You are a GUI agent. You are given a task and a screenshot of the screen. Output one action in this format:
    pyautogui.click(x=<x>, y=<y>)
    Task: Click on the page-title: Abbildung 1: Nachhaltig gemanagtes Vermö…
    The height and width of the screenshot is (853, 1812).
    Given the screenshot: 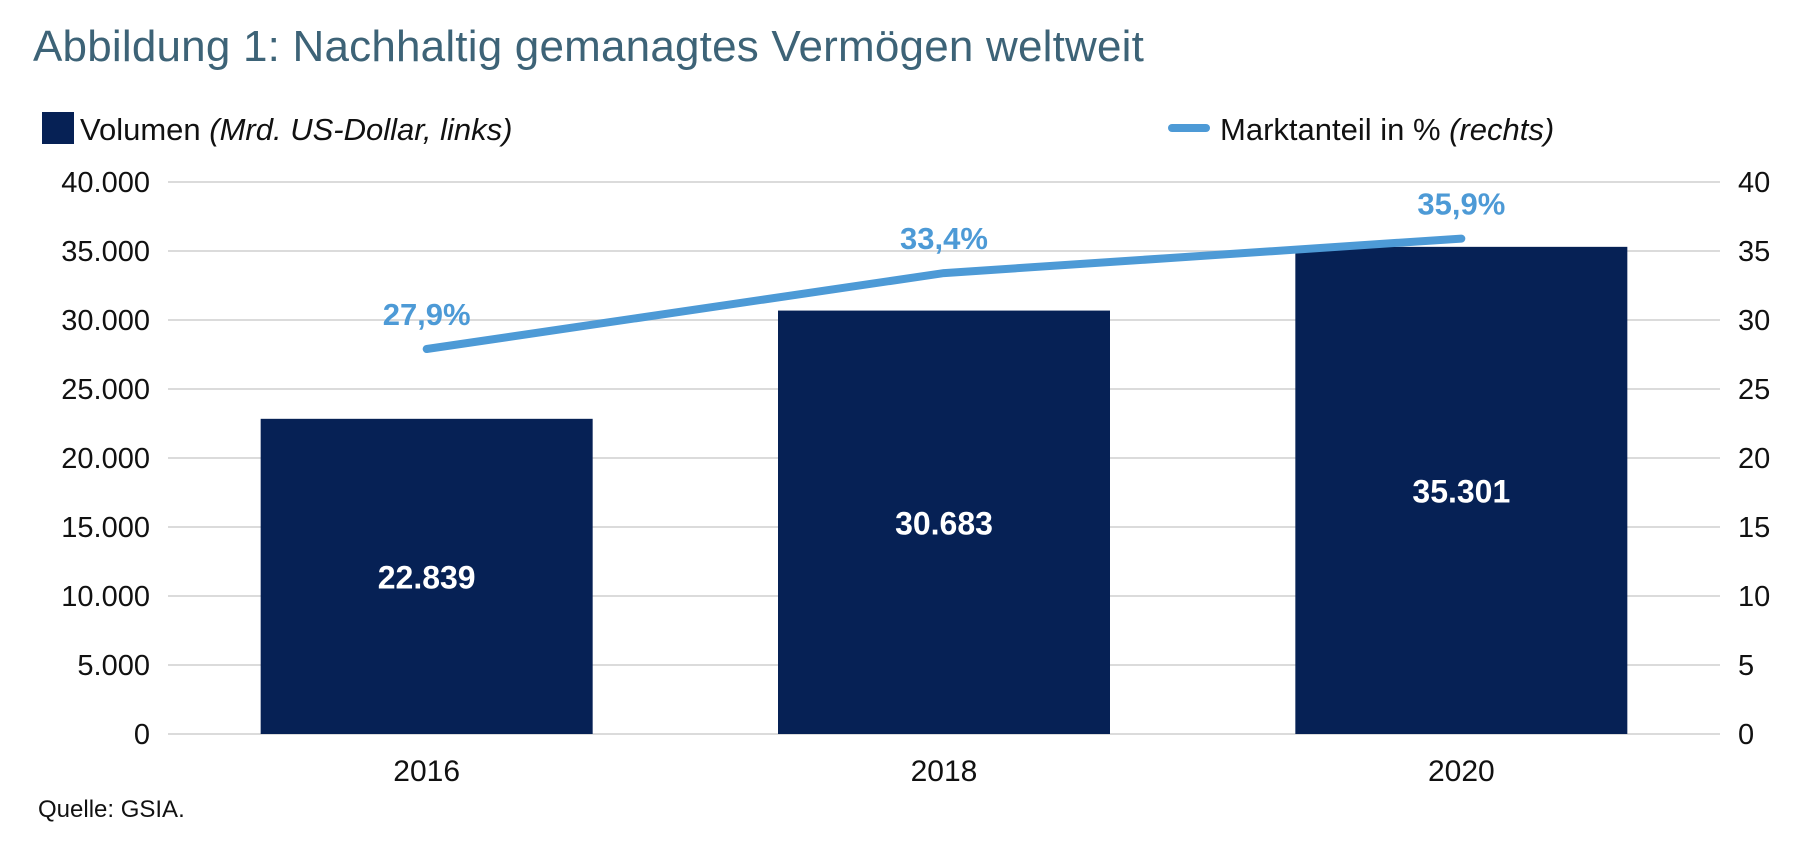 What is the action you would take?
    pyautogui.click(x=589, y=46)
    